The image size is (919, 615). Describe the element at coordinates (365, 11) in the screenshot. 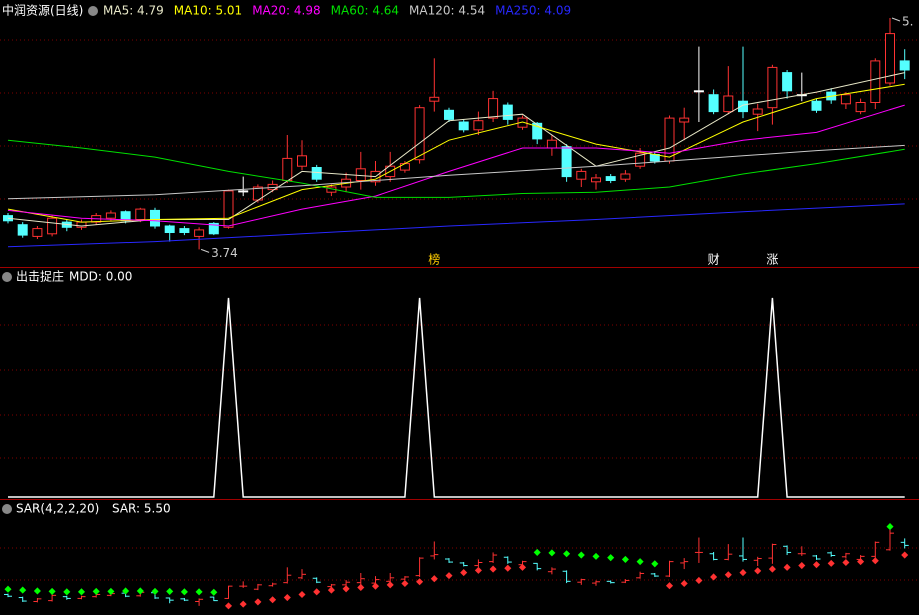

I see `legend-entry: MA60: 4.64` at that location.